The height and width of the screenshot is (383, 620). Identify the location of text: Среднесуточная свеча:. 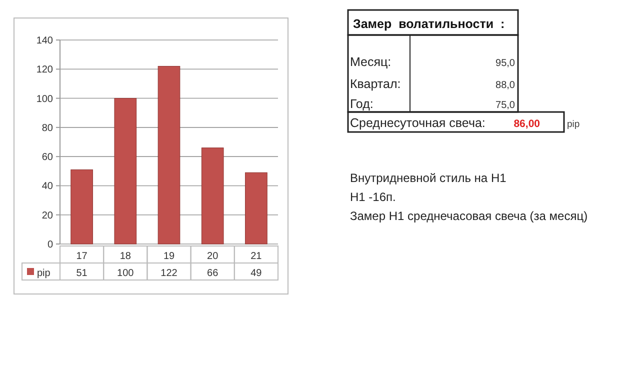
(418, 123).